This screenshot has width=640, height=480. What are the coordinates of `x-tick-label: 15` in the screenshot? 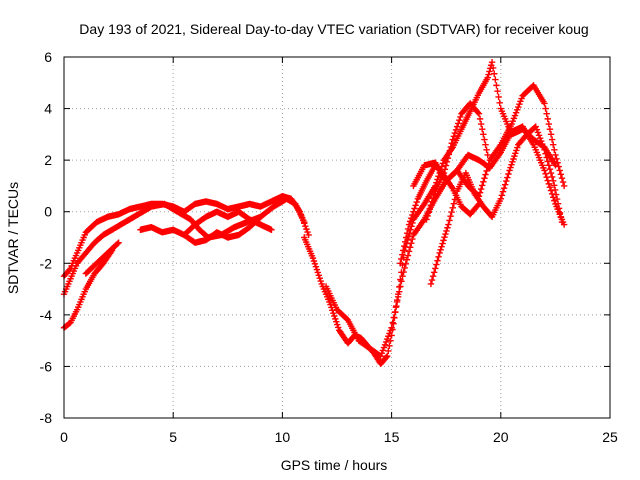 It's located at (392, 437).